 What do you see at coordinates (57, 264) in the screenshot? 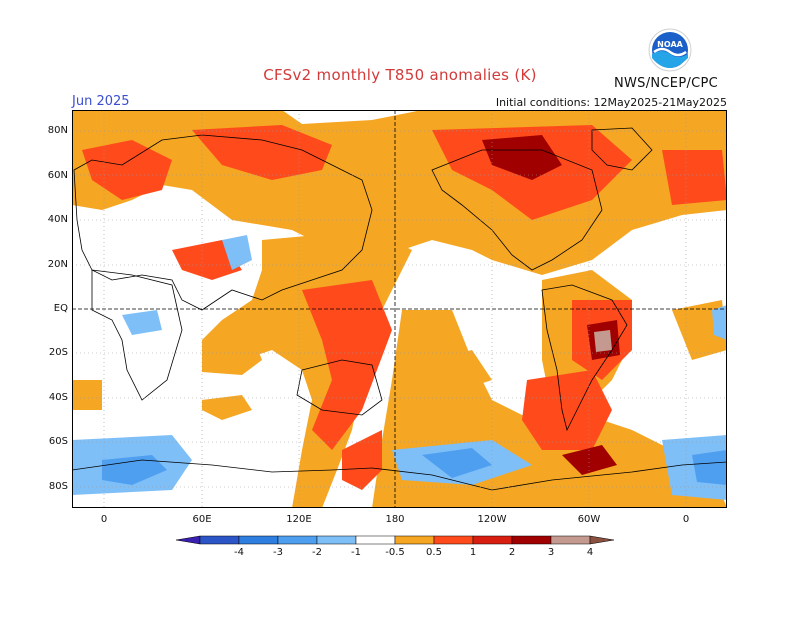
I see `lat-label-20n: 20N` at bounding box center [57, 264].